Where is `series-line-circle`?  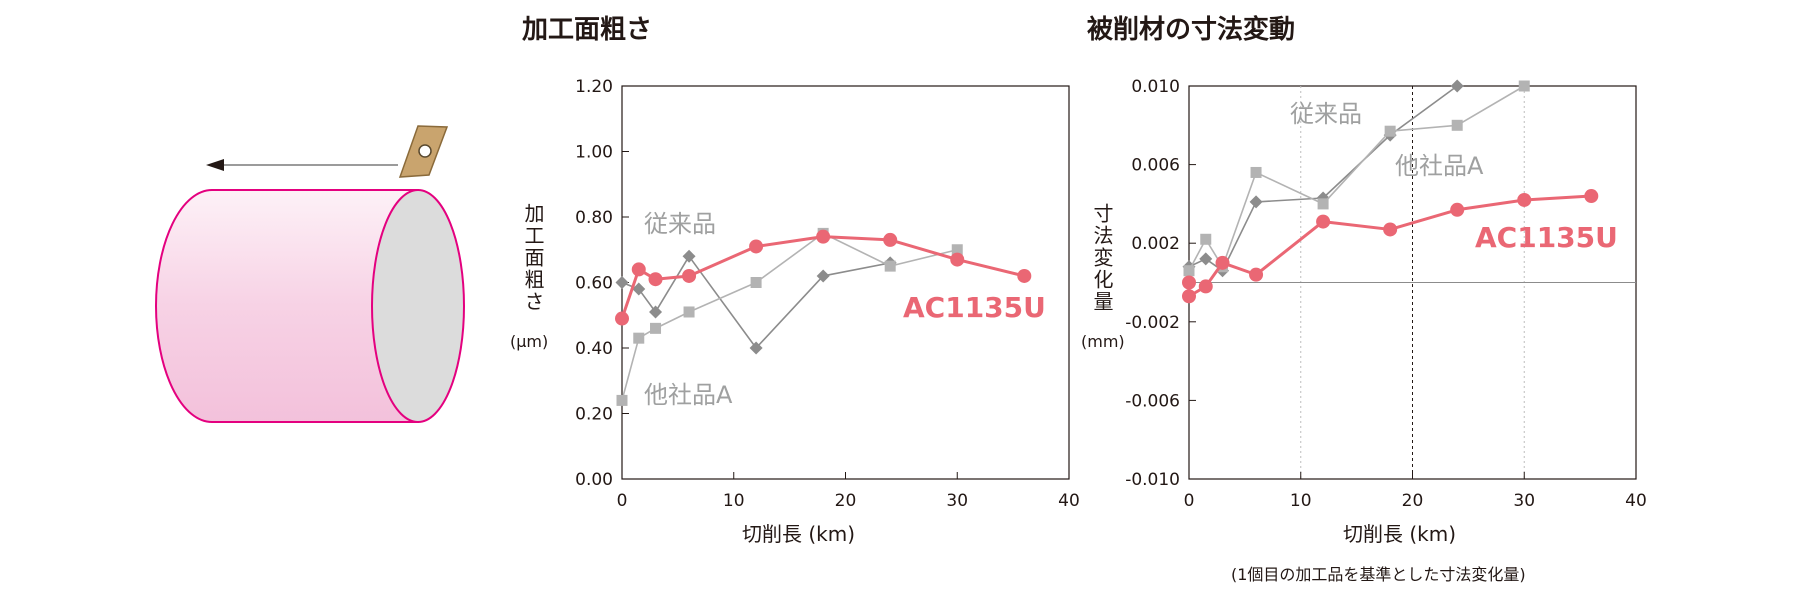 series-line-circle is located at coordinates (1389, 246).